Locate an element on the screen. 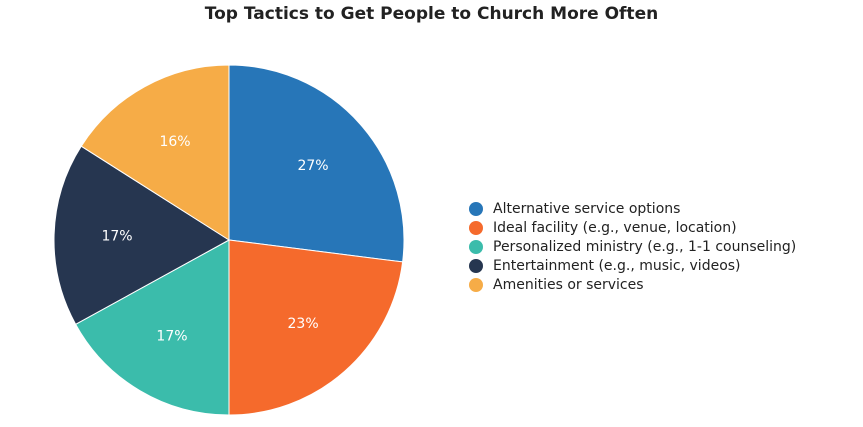 Image resolution: width=863 pixels, height=427 pixels. legend-item-1: Ideal facility (e.g., venue, location) is located at coordinates (632, 227).